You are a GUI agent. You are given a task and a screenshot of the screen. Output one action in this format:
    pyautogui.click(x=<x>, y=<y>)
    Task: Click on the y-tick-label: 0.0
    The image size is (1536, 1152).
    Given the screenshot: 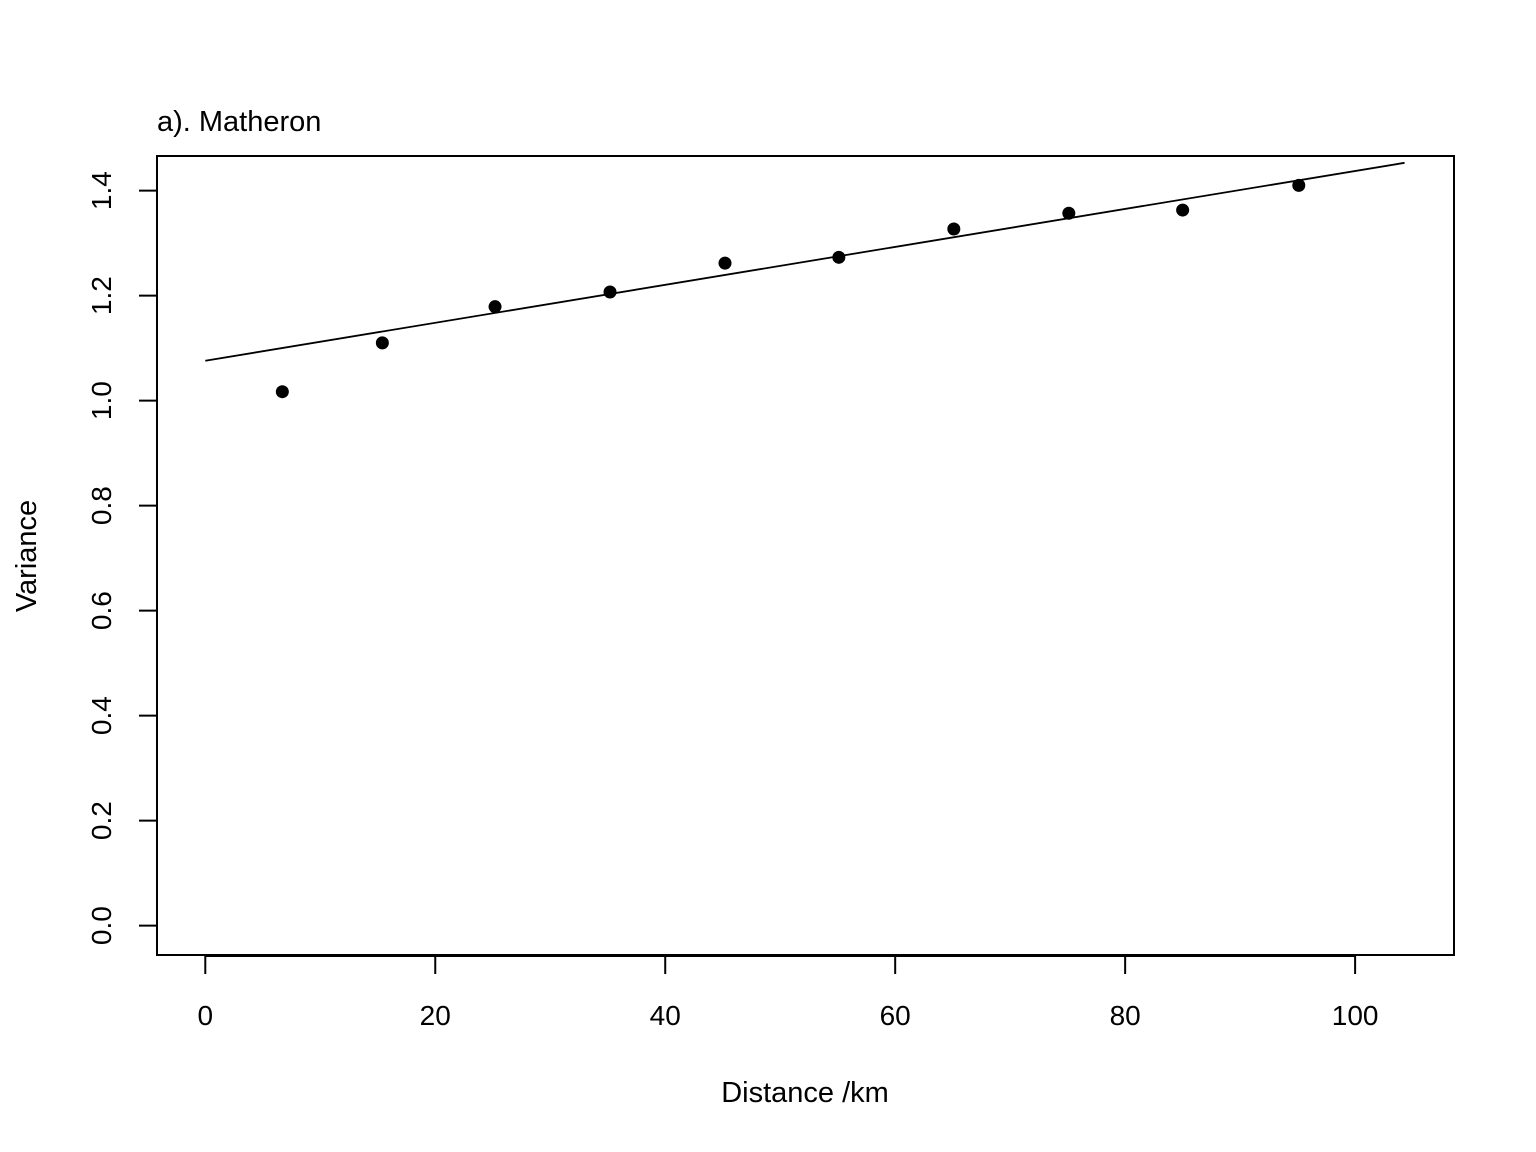 What is the action you would take?
    pyautogui.click(x=101, y=925)
    